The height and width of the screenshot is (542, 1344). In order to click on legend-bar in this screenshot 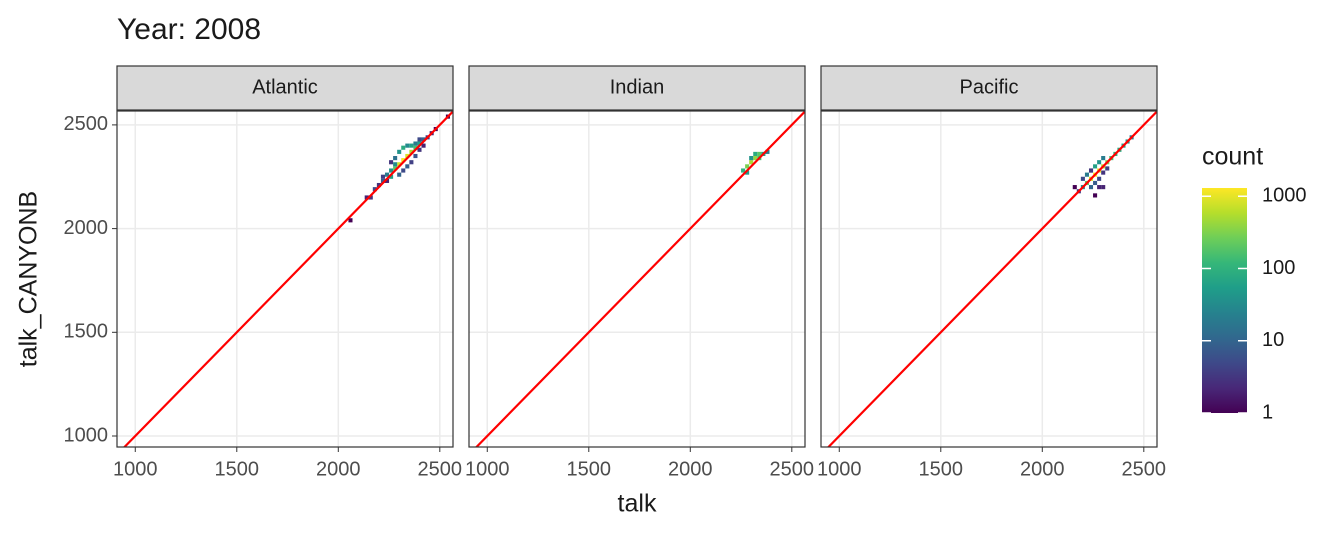, I will do `click(1224, 300)`.